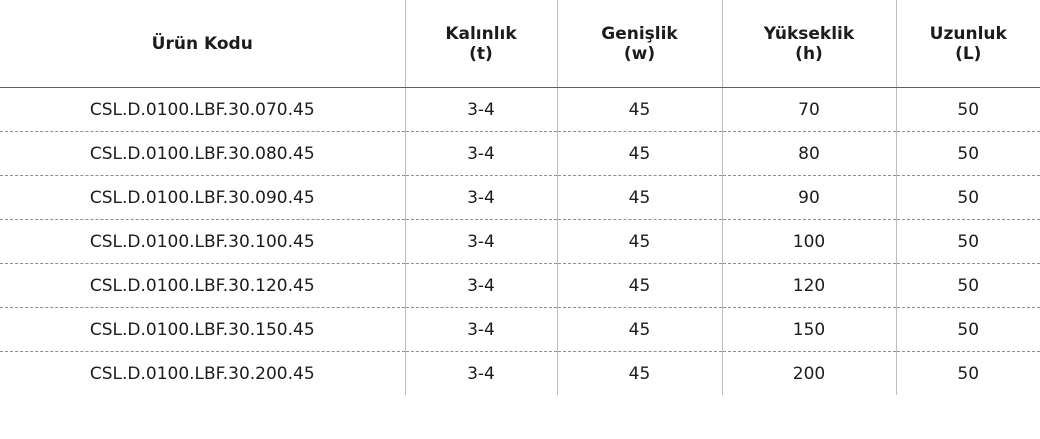  I want to click on height-cell: 100, so click(808, 241).